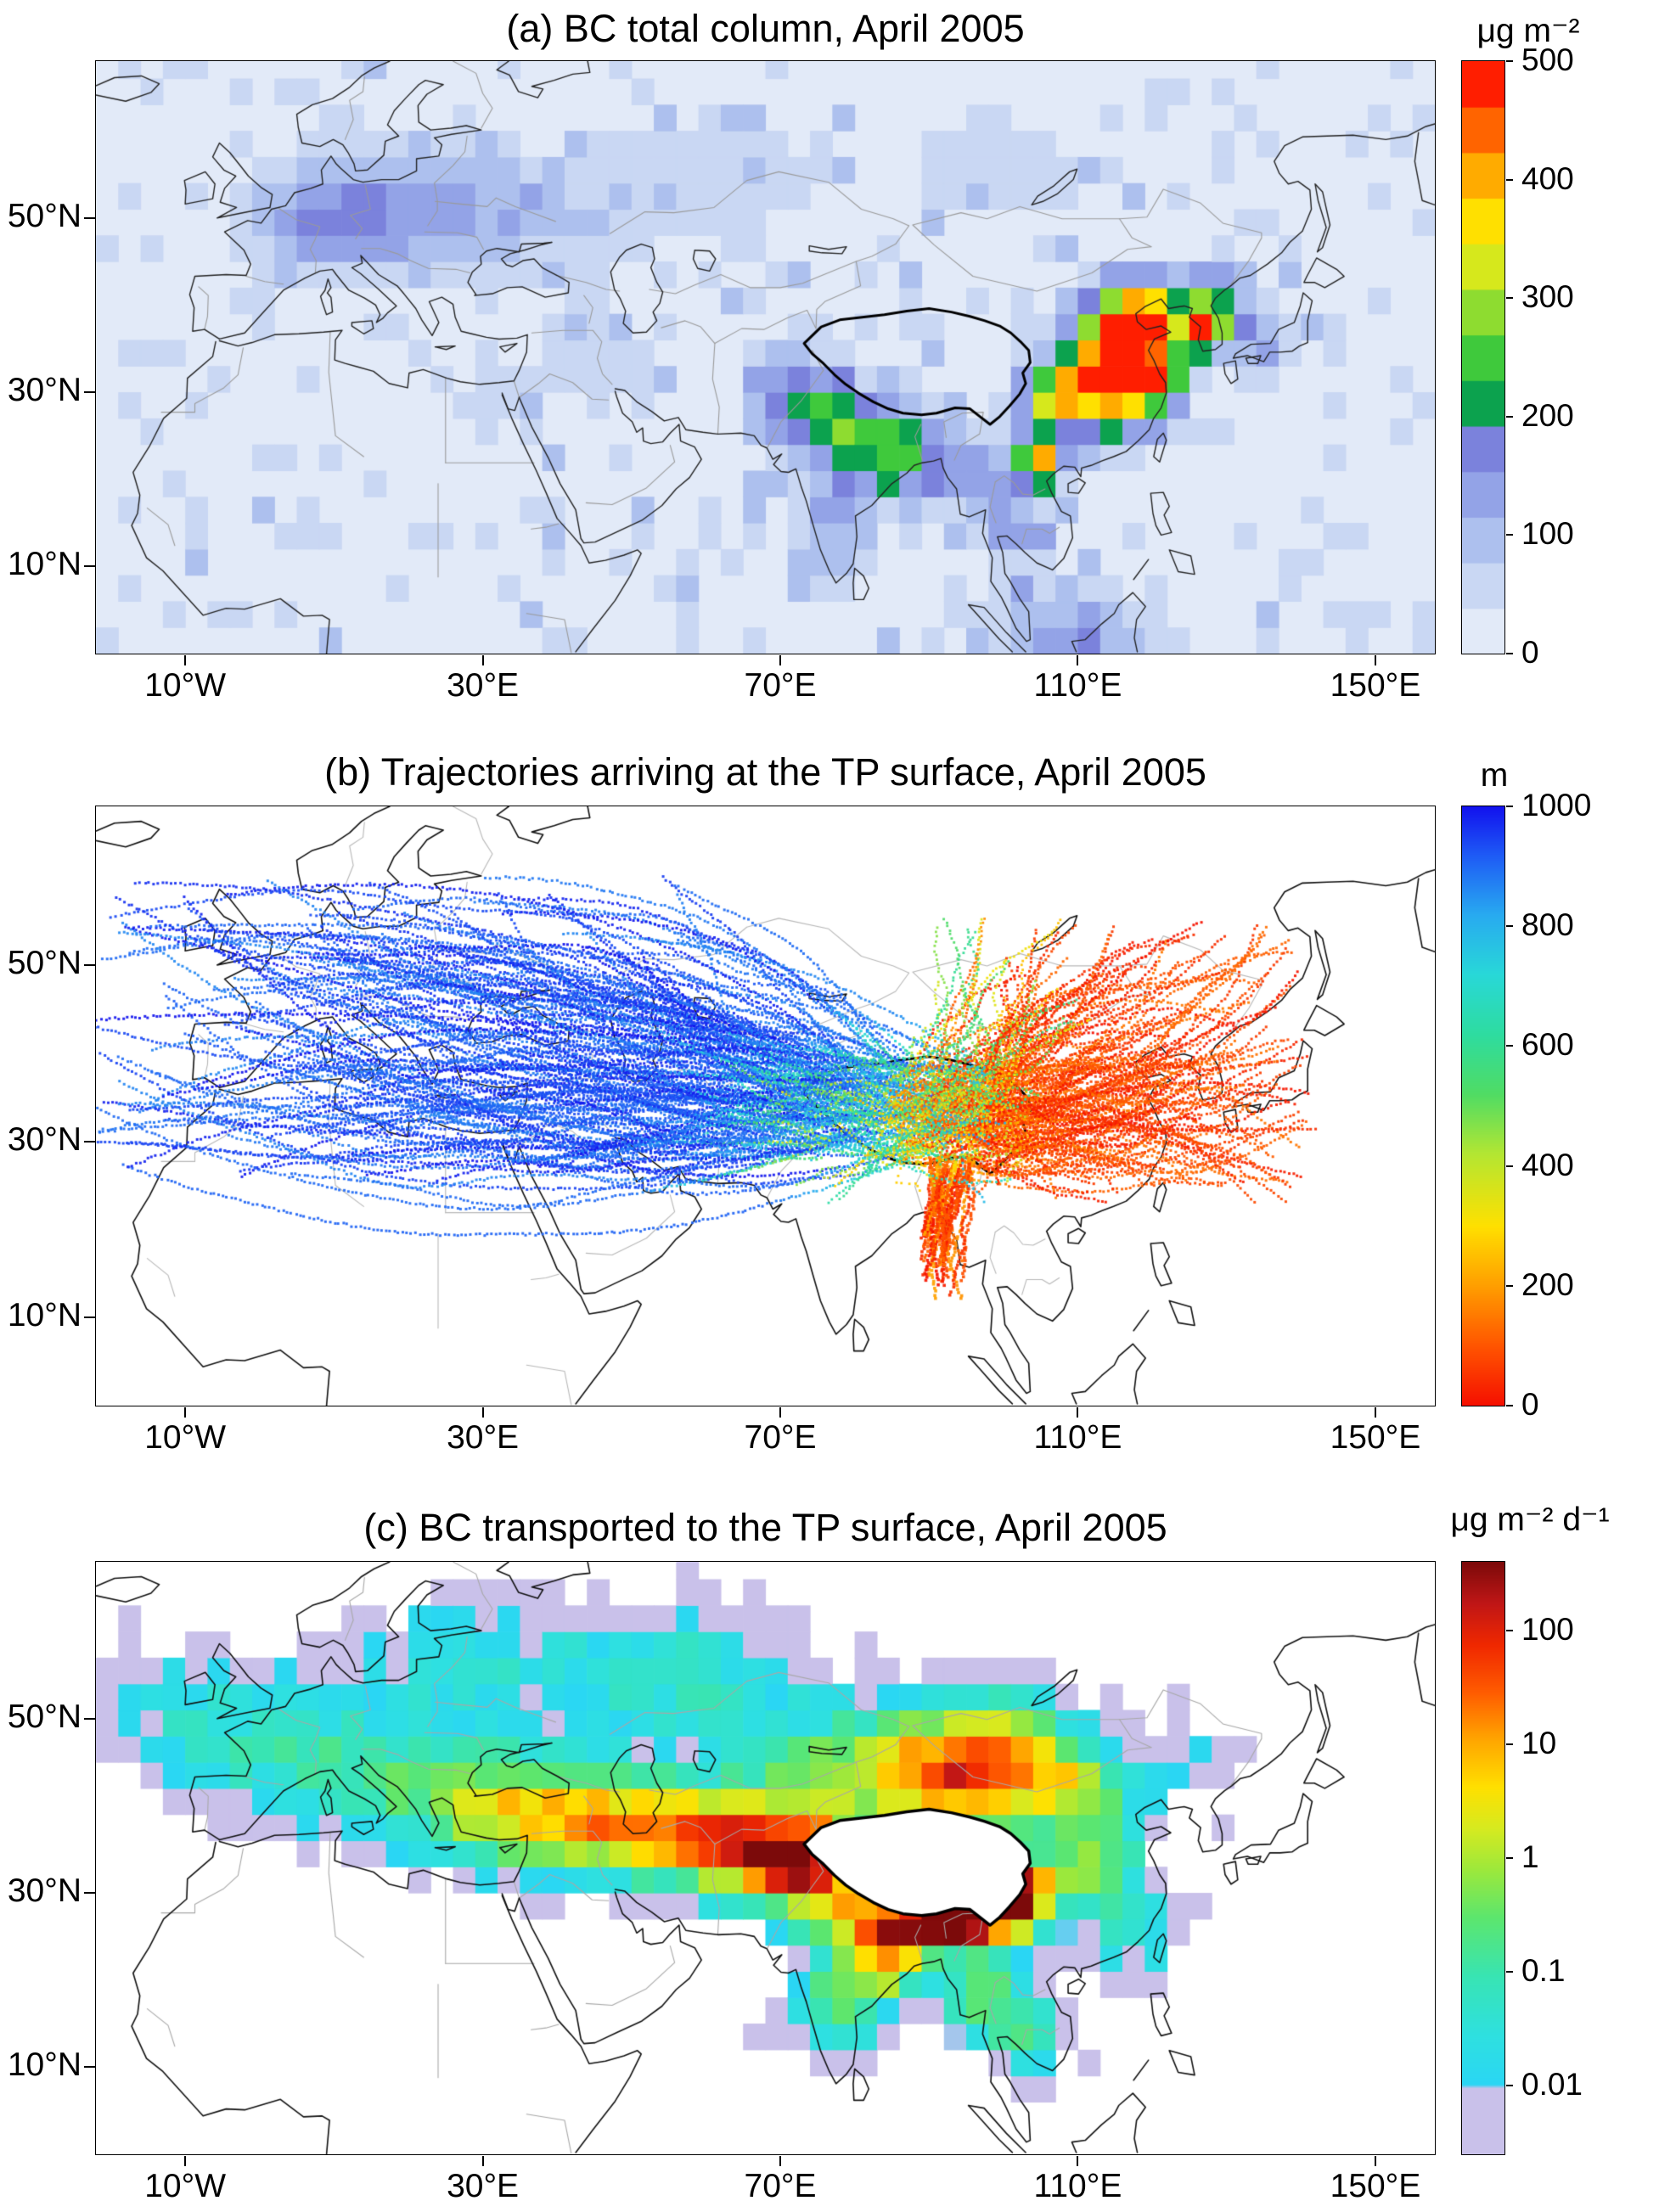 This screenshot has height=2212, width=1659. Describe the element at coordinates (1483, 1106) in the screenshot. I see `colorbar-b` at that location.